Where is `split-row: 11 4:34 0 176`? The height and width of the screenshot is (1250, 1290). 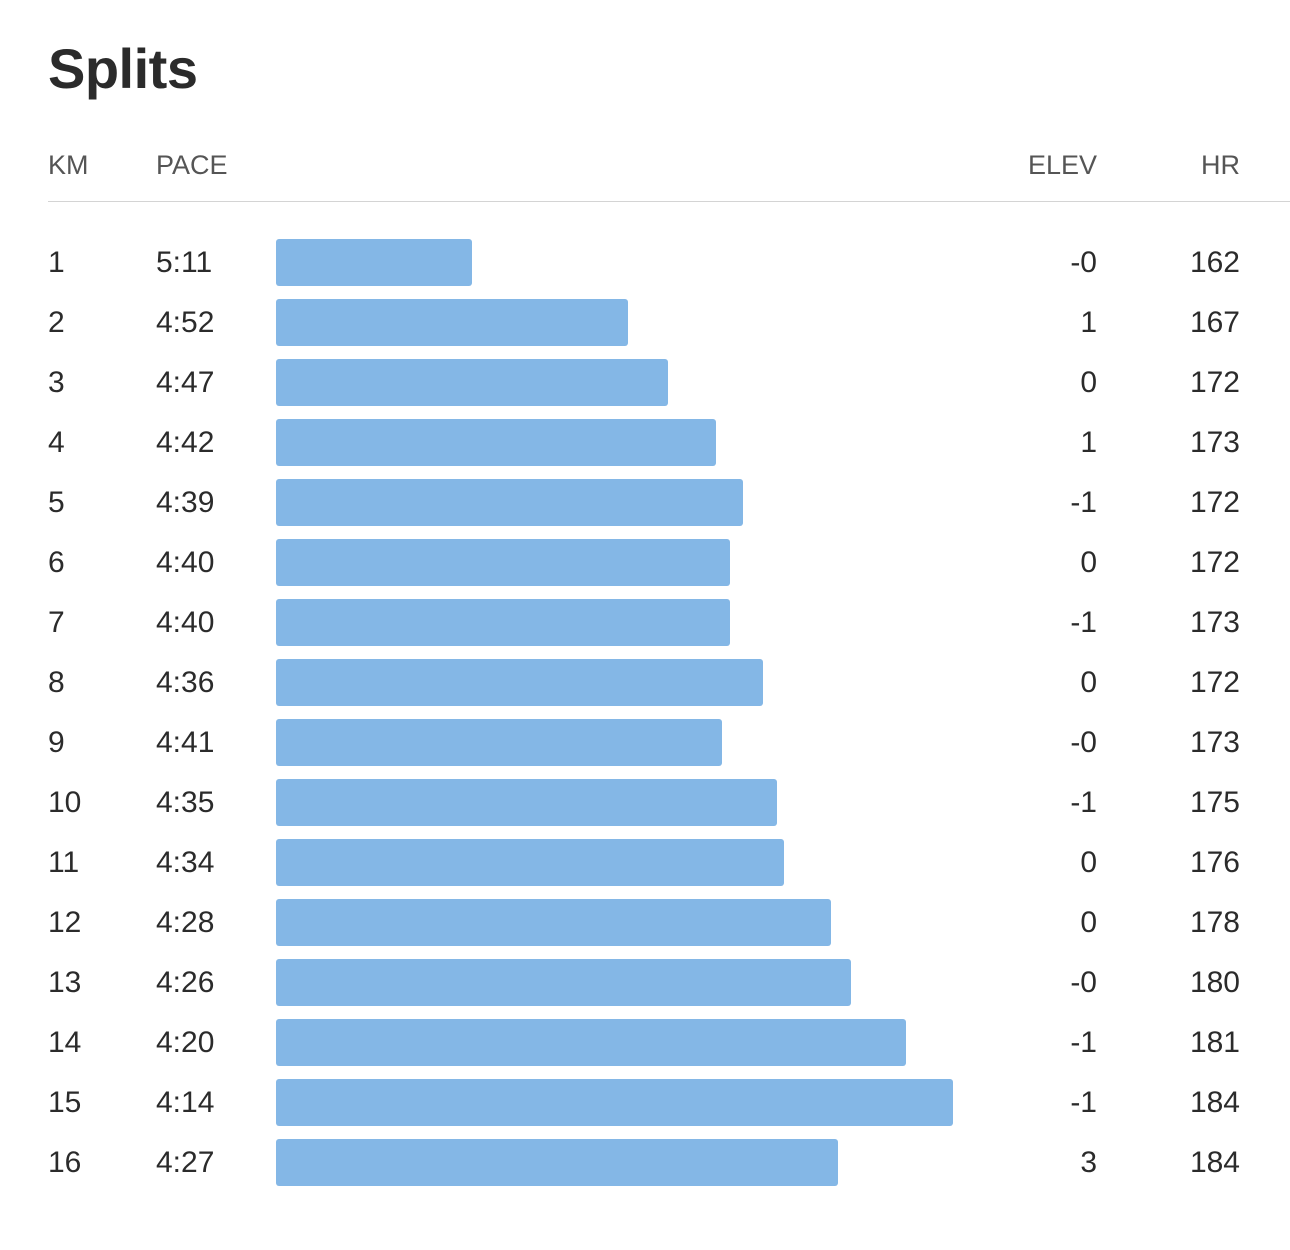 split-row: 11 4:34 0 176 is located at coordinates (645, 863).